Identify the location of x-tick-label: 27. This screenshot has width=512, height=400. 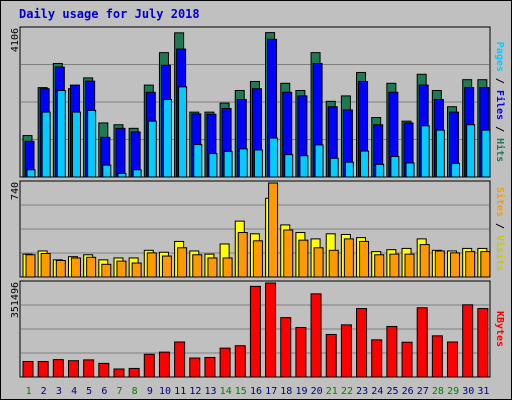
(423, 391).